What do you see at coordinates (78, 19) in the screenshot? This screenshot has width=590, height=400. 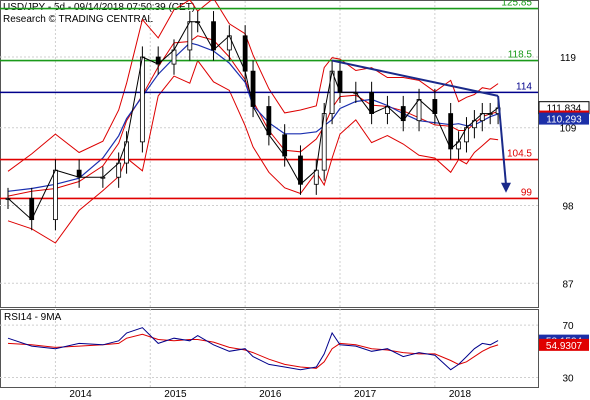 I see `chart-source: Research © TRADING CENTRAL` at bounding box center [78, 19].